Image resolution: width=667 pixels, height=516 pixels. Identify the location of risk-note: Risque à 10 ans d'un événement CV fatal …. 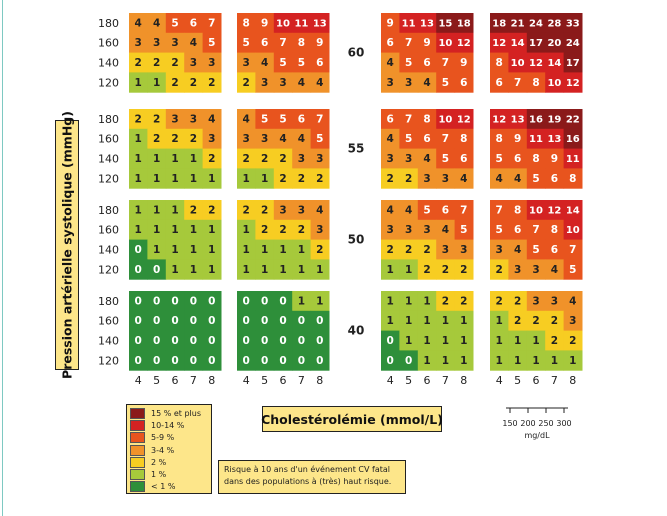
(312, 477).